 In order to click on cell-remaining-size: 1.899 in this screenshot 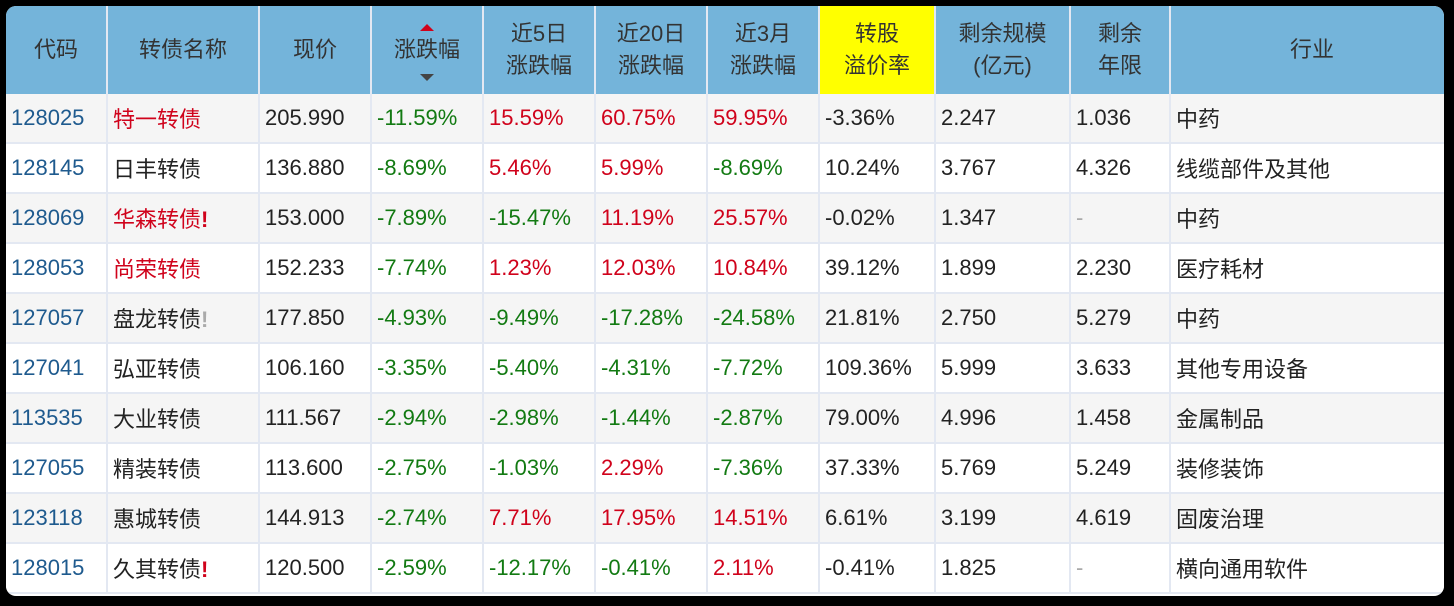, I will do `click(1003, 268)`.